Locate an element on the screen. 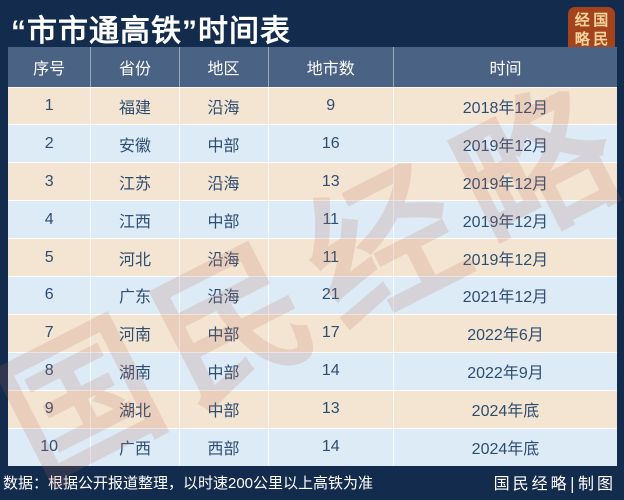 This screenshot has width=624, height=500. cell-province: 湖南 is located at coordinates (135, 371).